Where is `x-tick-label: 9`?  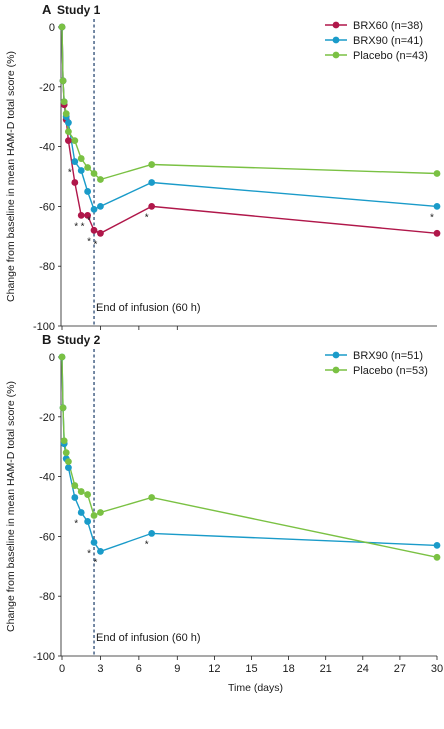 x-tick-label: 9 is located at coordinates (177, 669).